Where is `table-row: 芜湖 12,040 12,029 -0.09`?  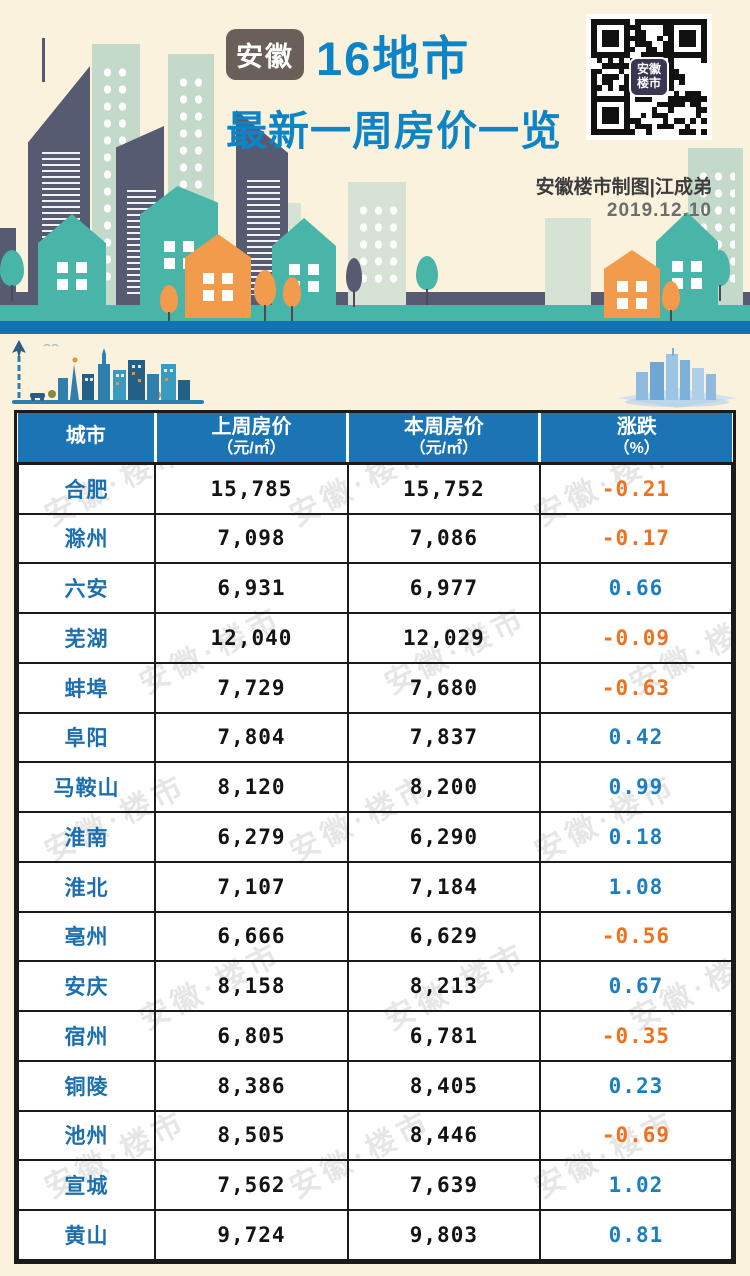 table-row: 芜湖 12,040 12,029 -0.09 is located at coordinates (375, 638).